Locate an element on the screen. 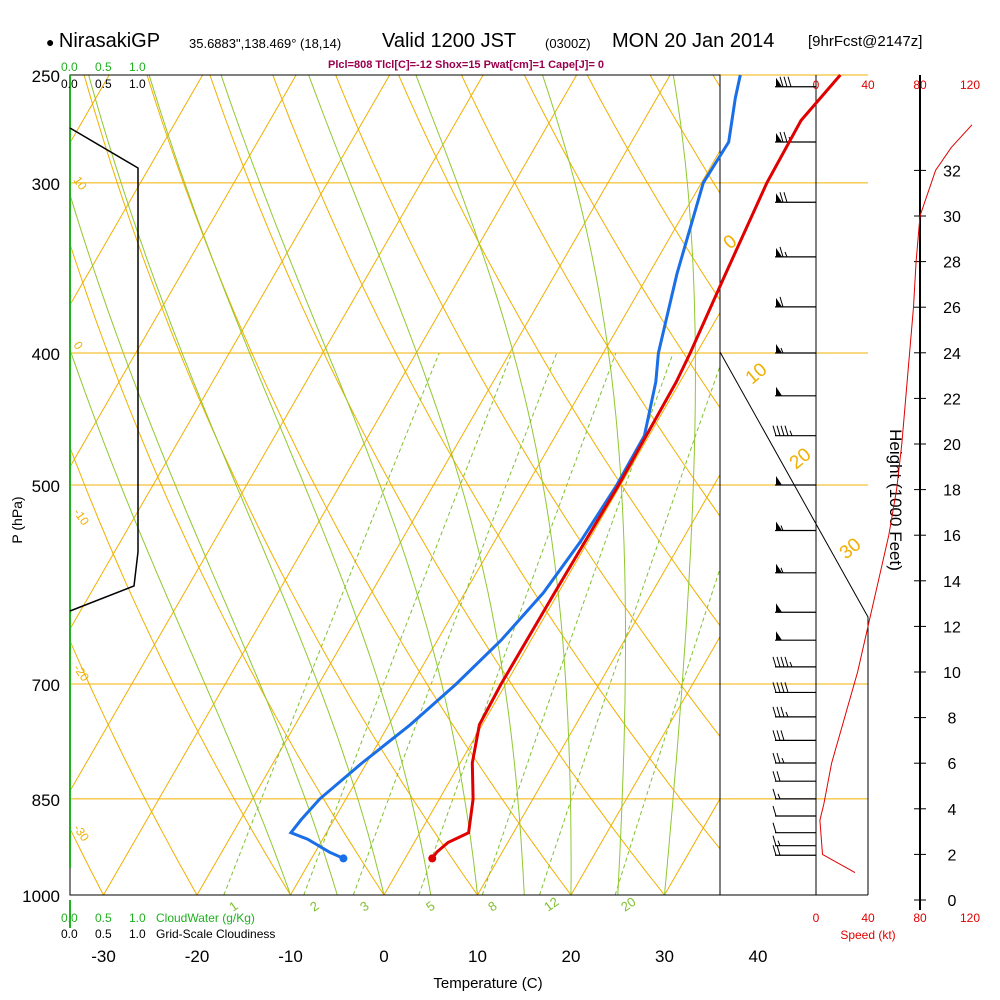 The width and height of the screenshot is (1000, 1000). x-axis-label: Temperature (C) is located at coordinates (487, 983).